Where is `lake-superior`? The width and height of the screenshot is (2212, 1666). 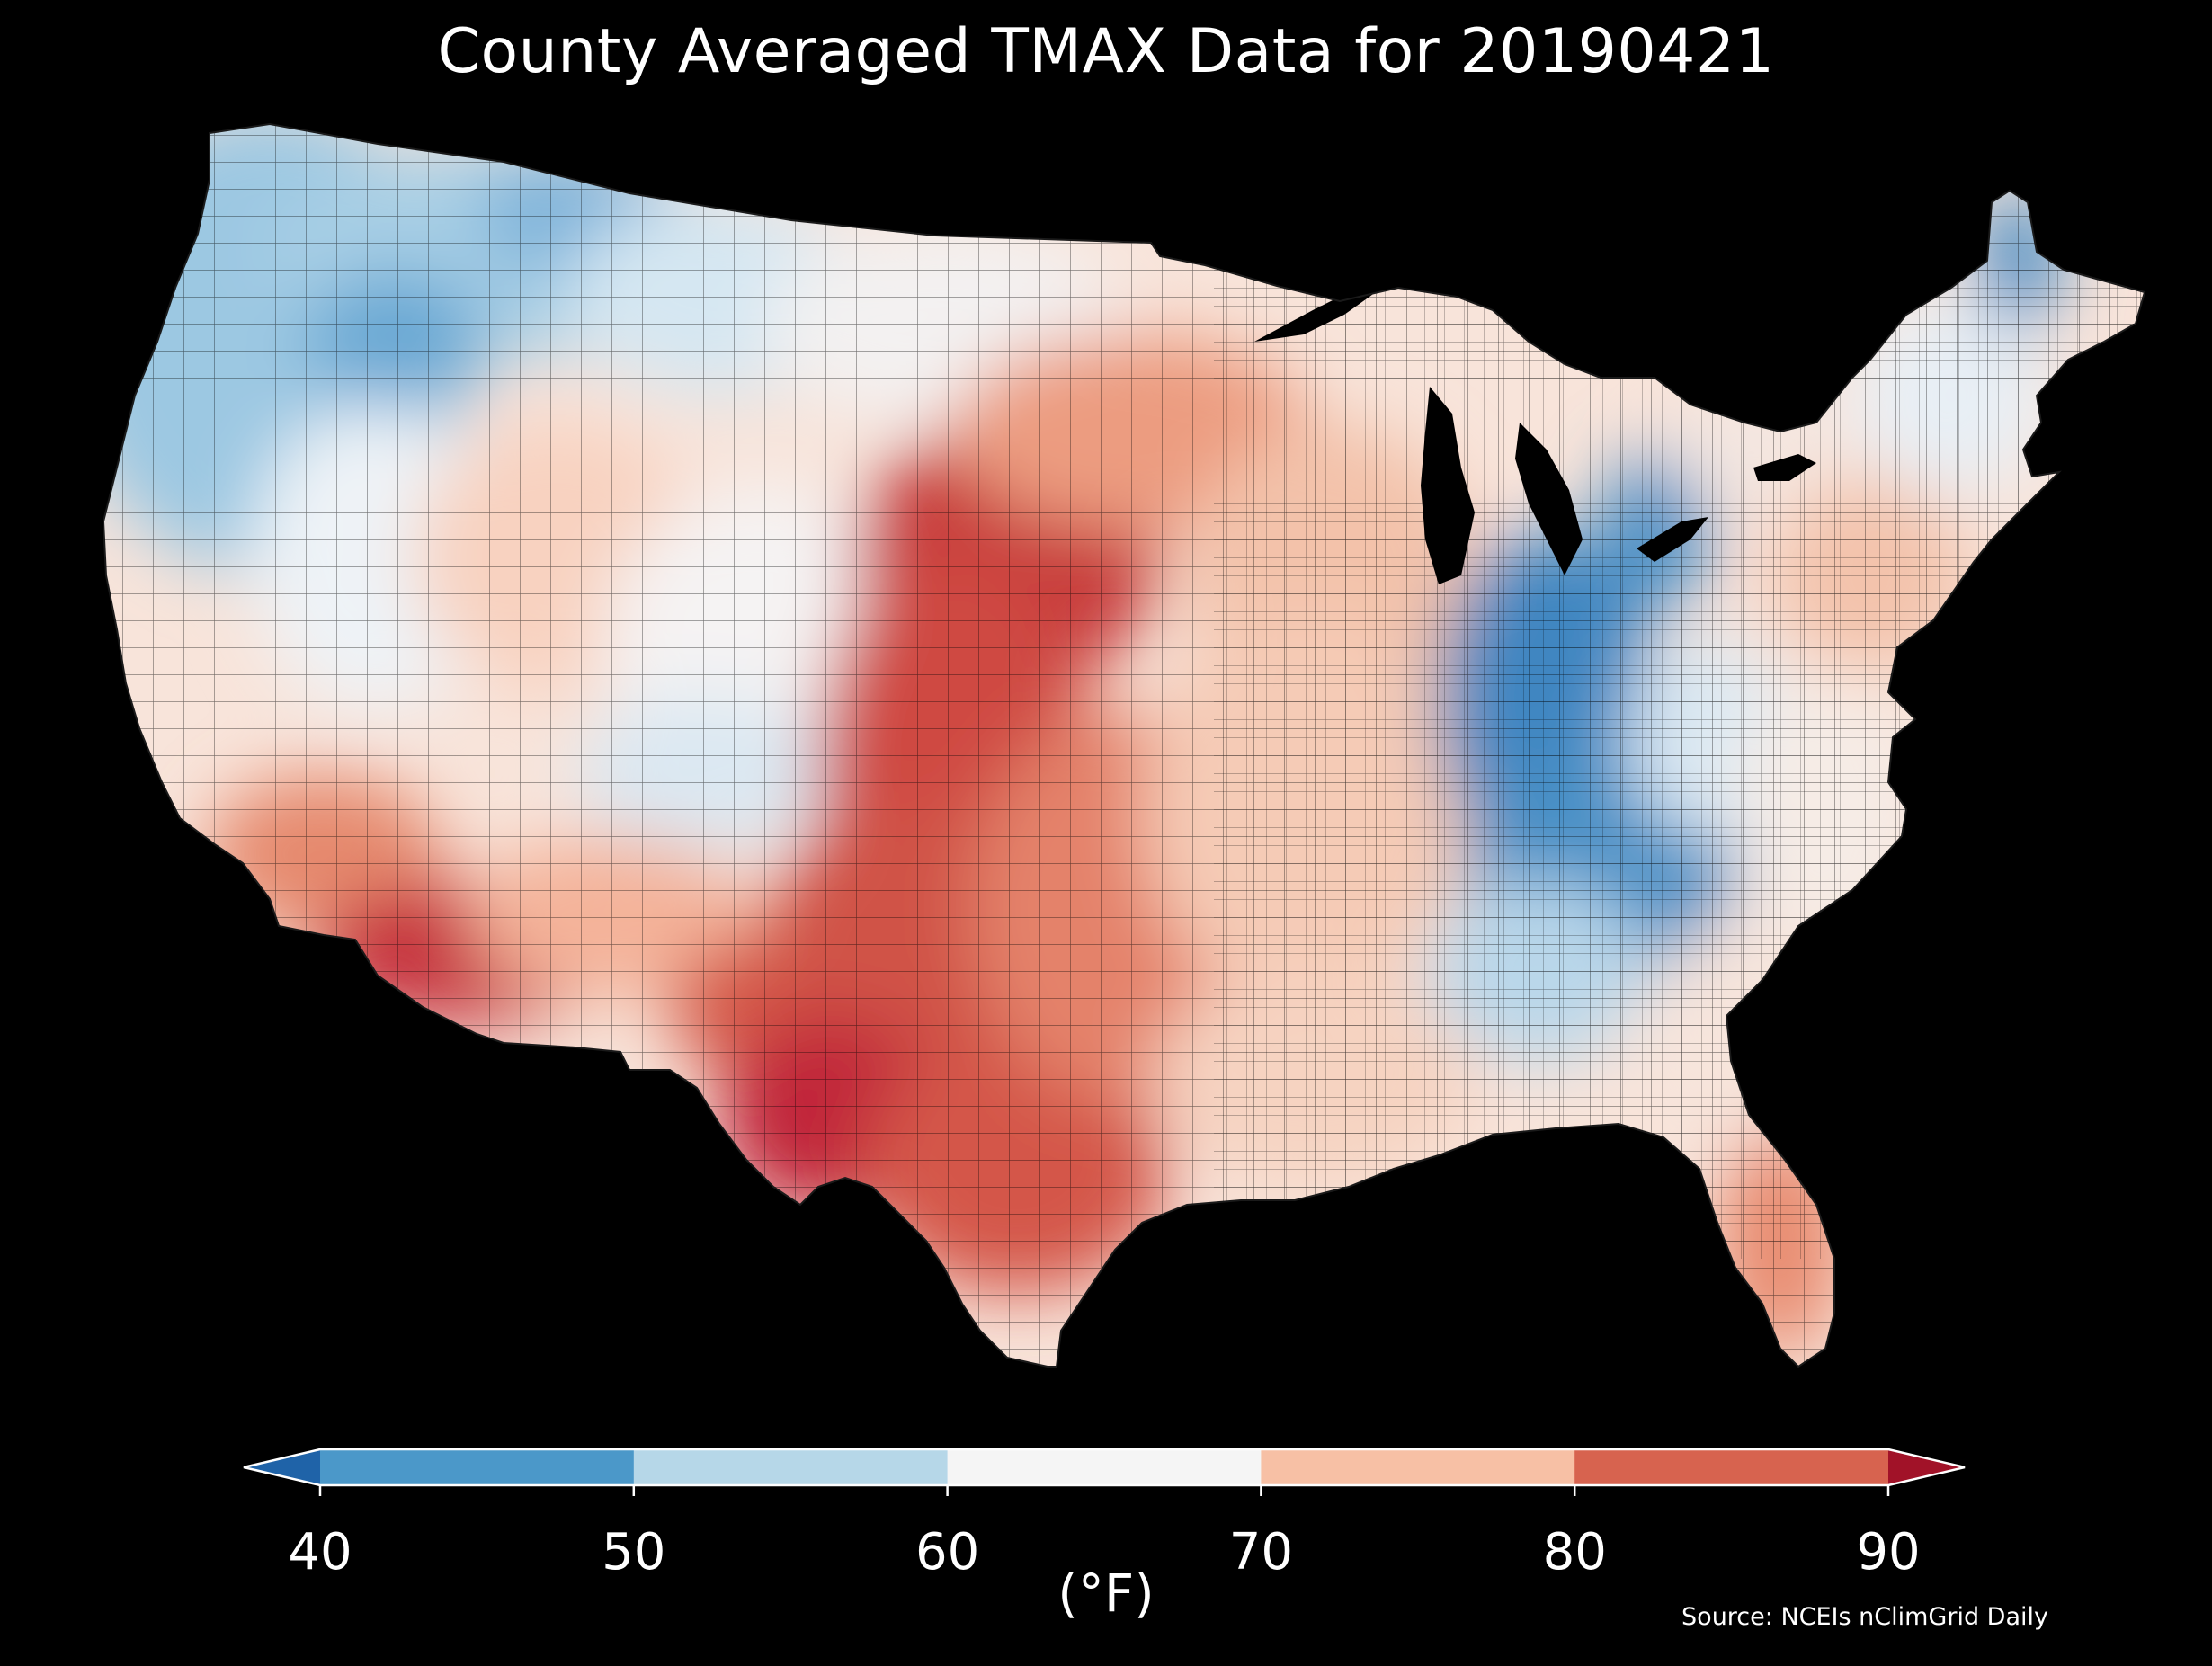
lake-superior is located at coordinates (1315, 315).